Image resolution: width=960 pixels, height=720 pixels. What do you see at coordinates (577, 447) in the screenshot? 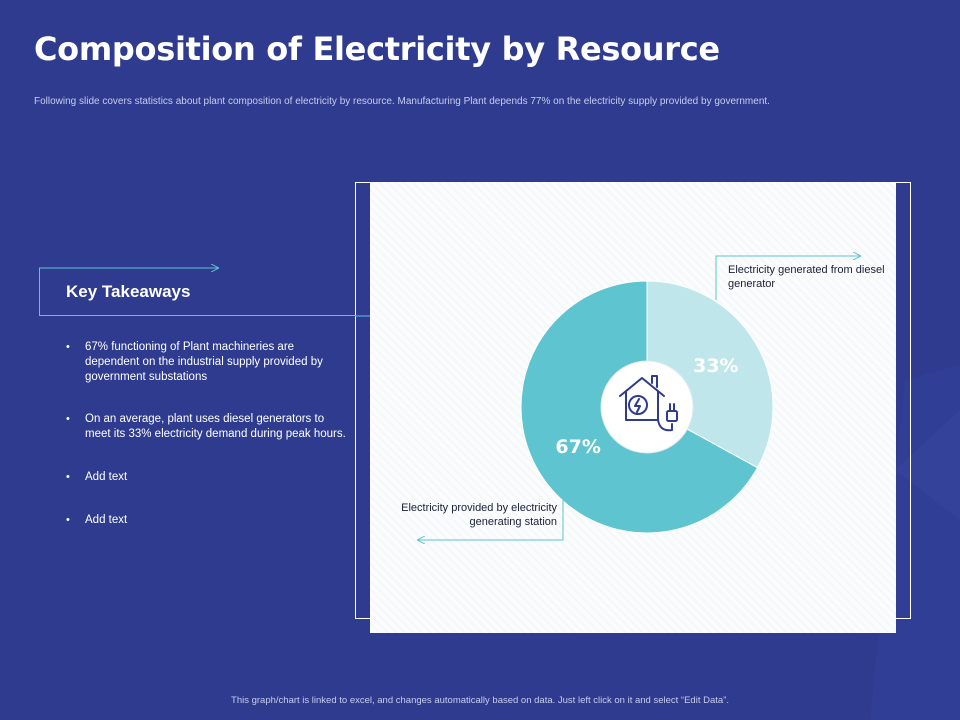
I see `pie-slice-label-1: 67%` at bounding box center [577, 447].